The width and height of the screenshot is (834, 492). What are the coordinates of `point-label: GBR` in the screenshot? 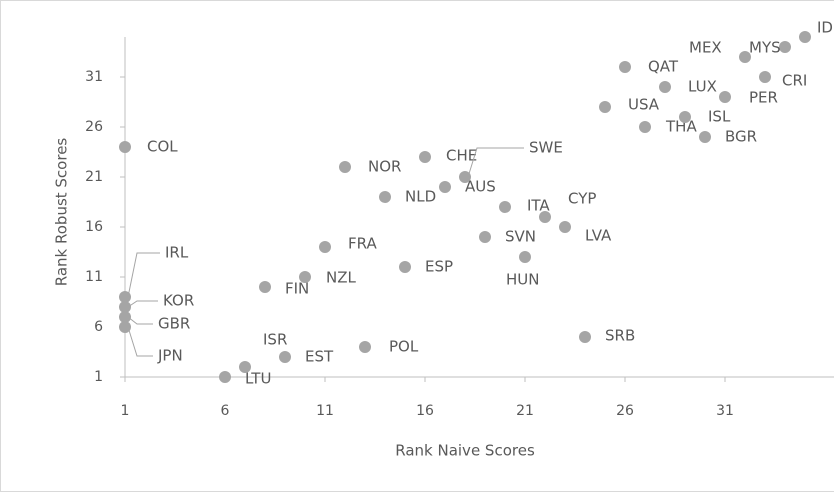 It's located at (174, 324).